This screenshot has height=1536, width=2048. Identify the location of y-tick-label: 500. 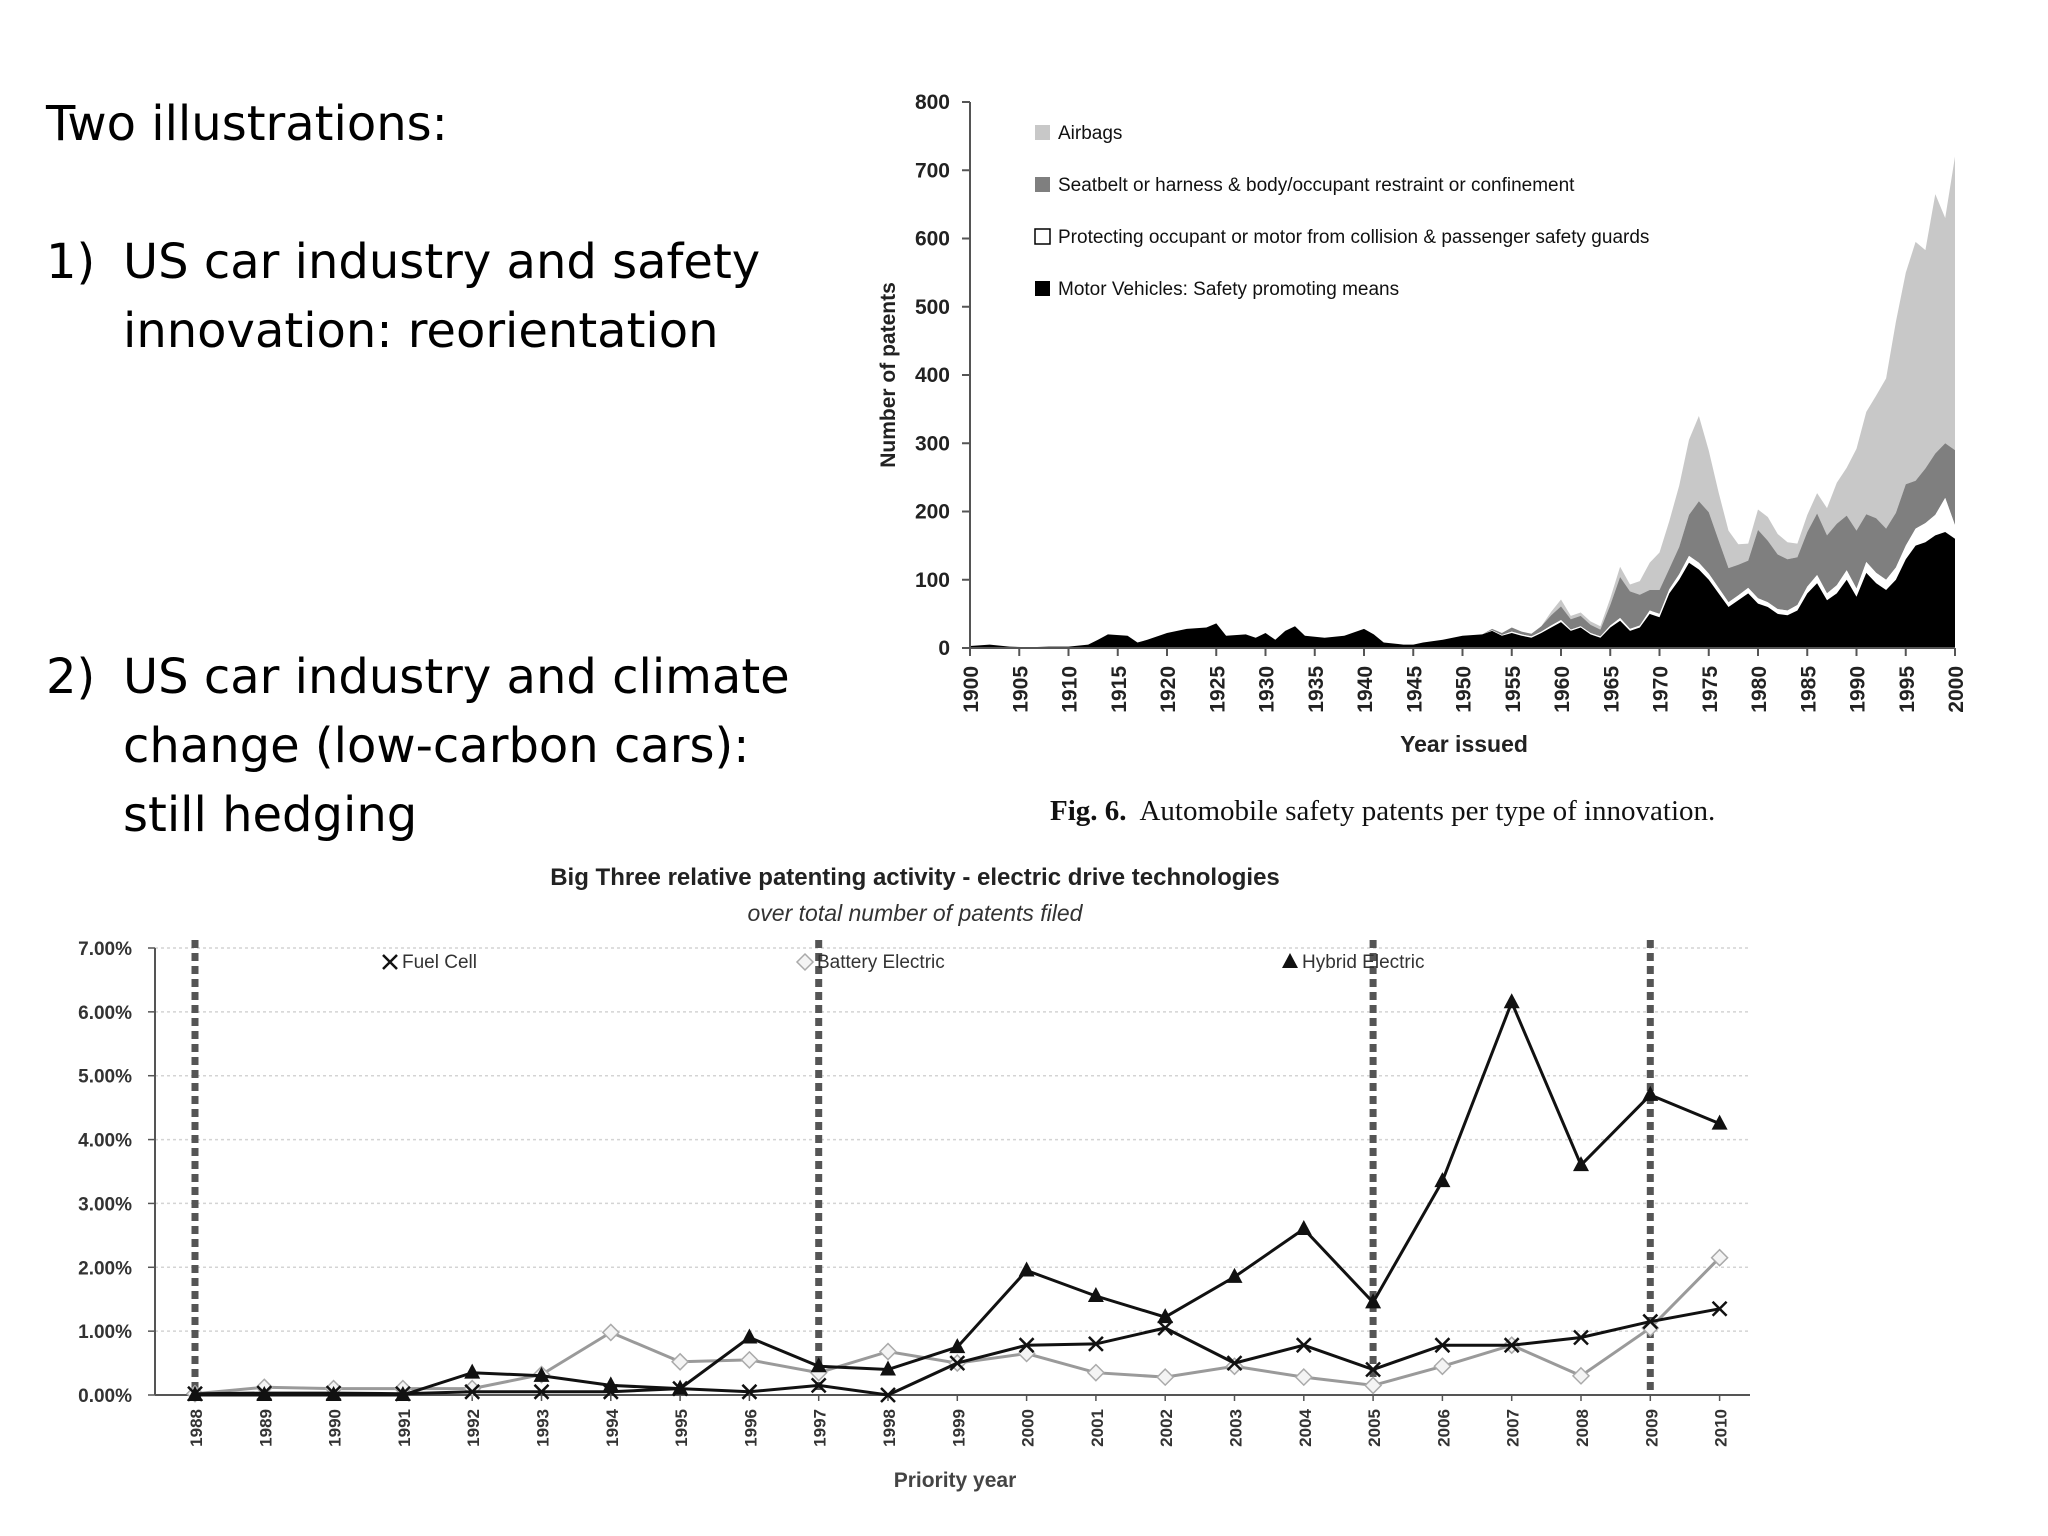
(932, 307).